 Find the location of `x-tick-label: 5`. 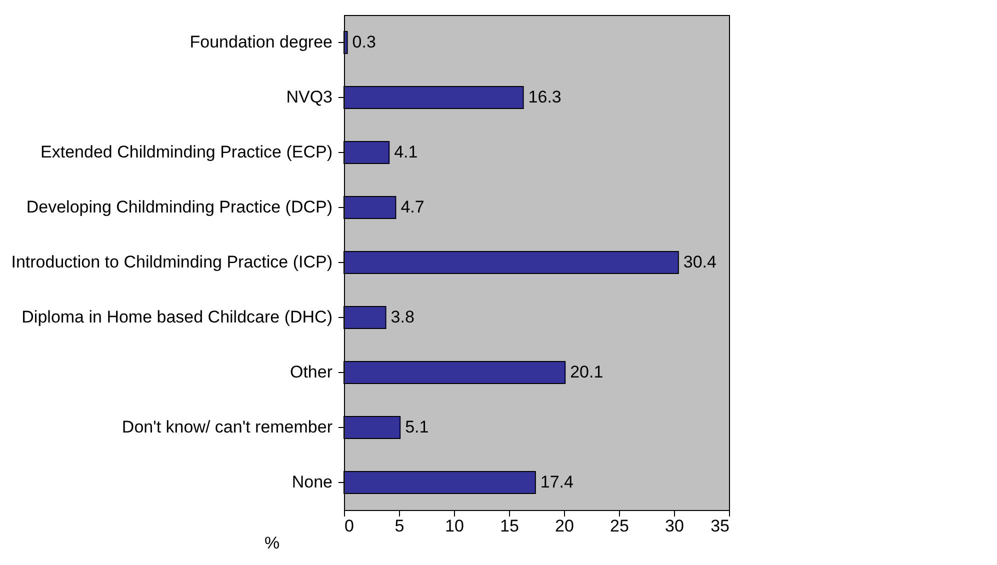

x-tick-label: 5 is located at coordinates (399, 526).